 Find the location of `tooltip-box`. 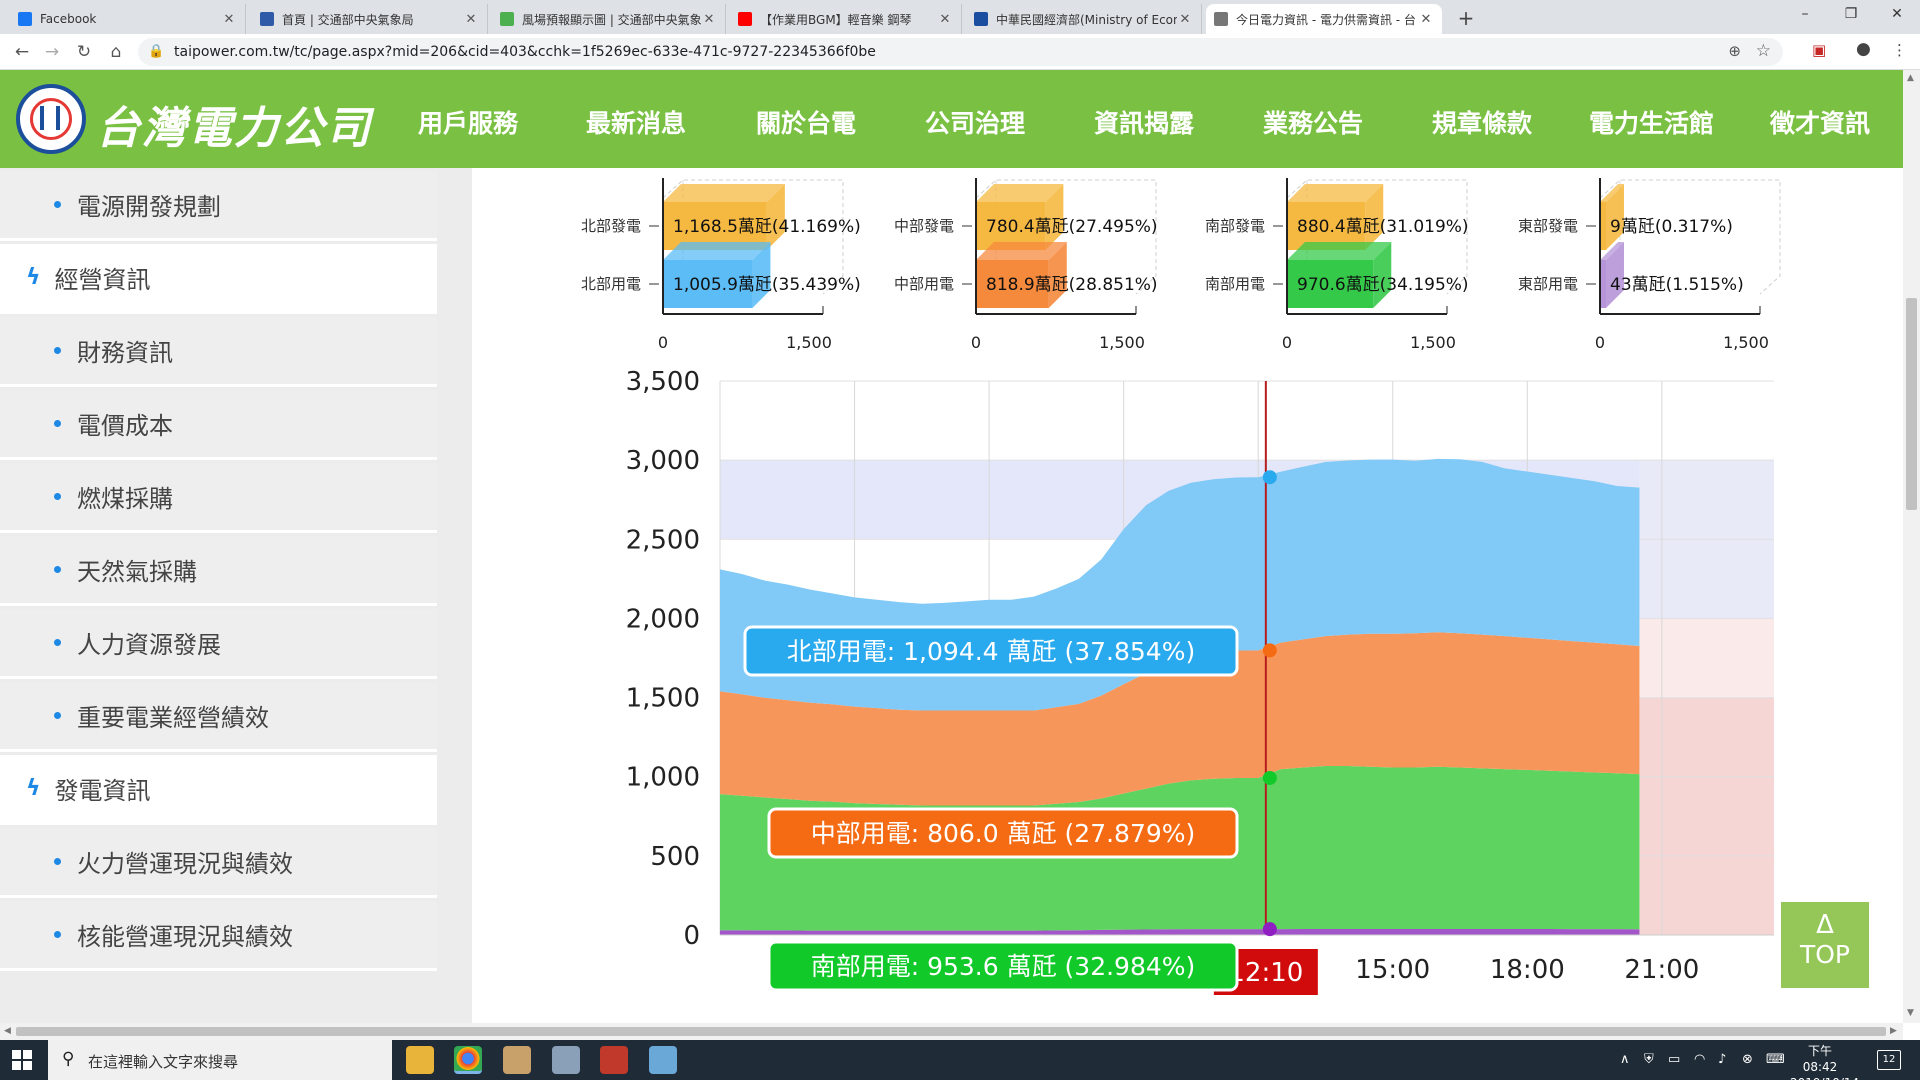

tooltip-box is located at coordinates (1003, 966).